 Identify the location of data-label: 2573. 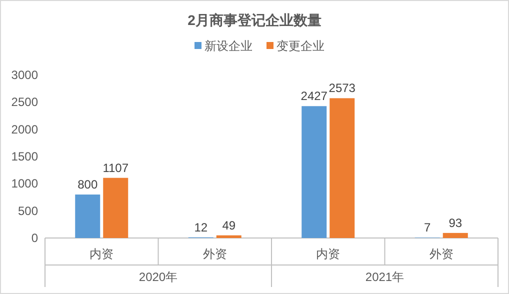
(342, 88).